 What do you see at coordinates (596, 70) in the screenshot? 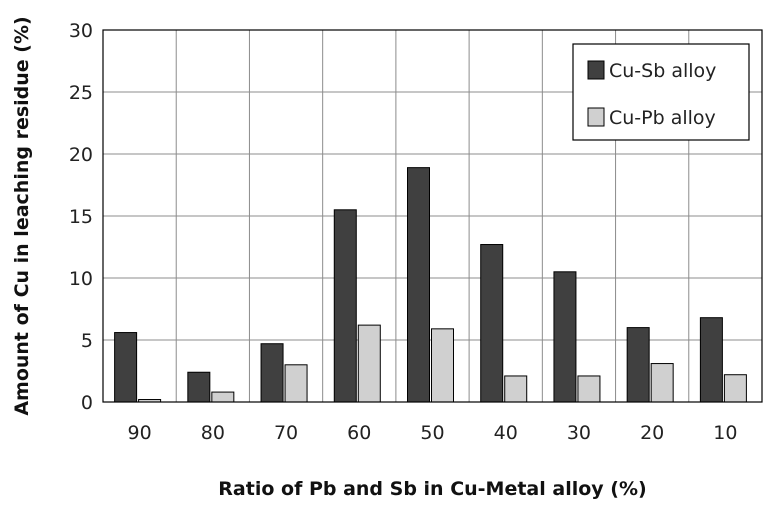
I see `legend-swatch-cu-sb` at bounding box center [596, 70].